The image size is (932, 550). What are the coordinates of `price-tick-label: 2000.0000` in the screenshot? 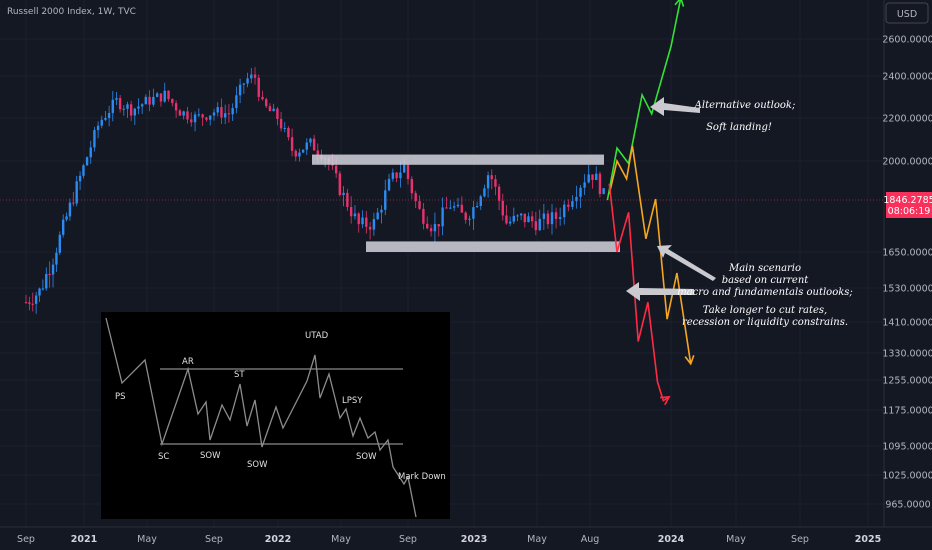 It's located at (907, 162).